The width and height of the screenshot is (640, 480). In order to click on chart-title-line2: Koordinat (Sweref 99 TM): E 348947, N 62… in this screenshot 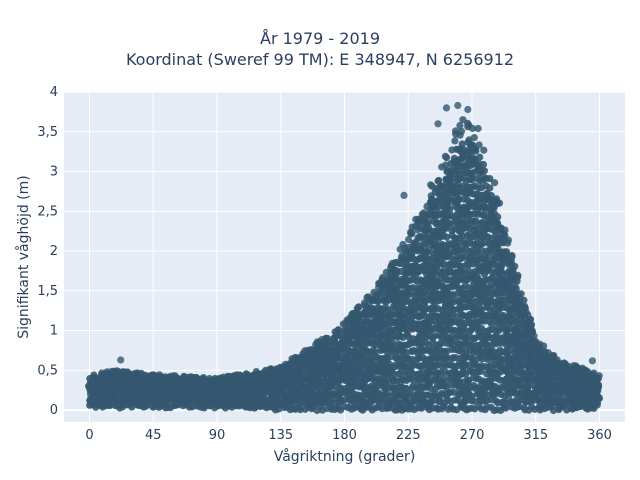, I will do `click(320, 59)`.